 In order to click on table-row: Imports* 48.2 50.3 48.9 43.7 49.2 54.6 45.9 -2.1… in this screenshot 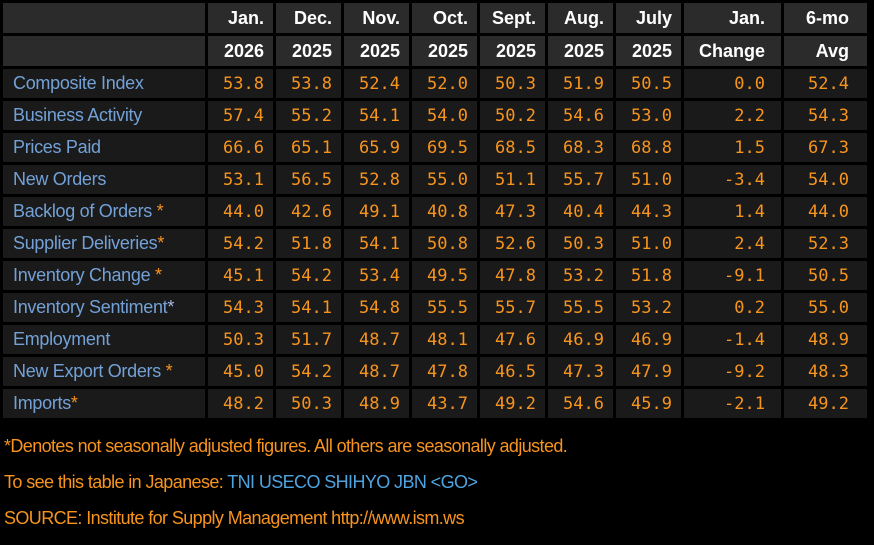, I will do `click(435, 403)`.